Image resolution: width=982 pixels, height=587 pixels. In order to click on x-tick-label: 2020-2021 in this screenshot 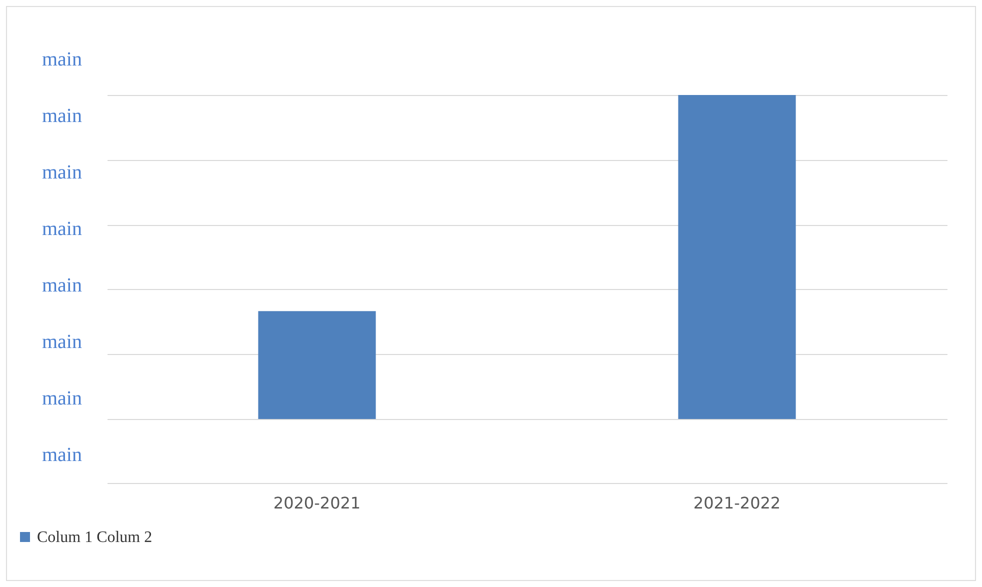, I will do `click(317, 503)`.